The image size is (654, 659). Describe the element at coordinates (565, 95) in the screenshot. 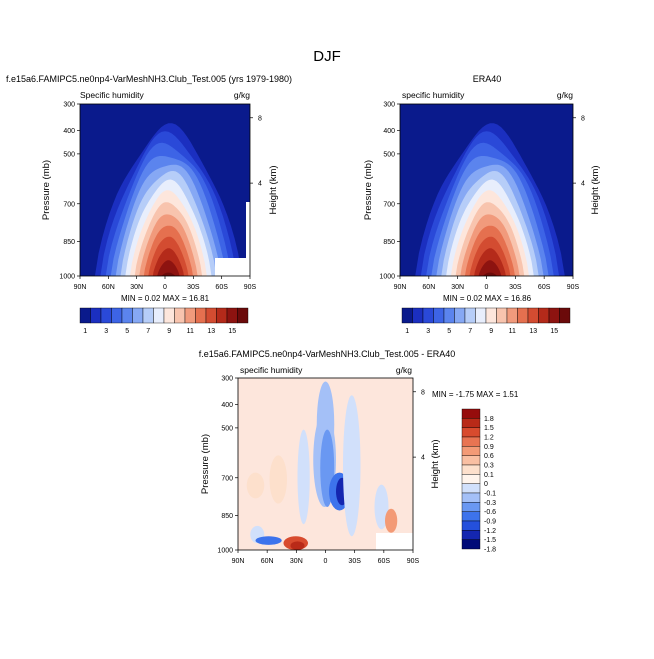

I see `panel-era-units: g/kg` at that location.